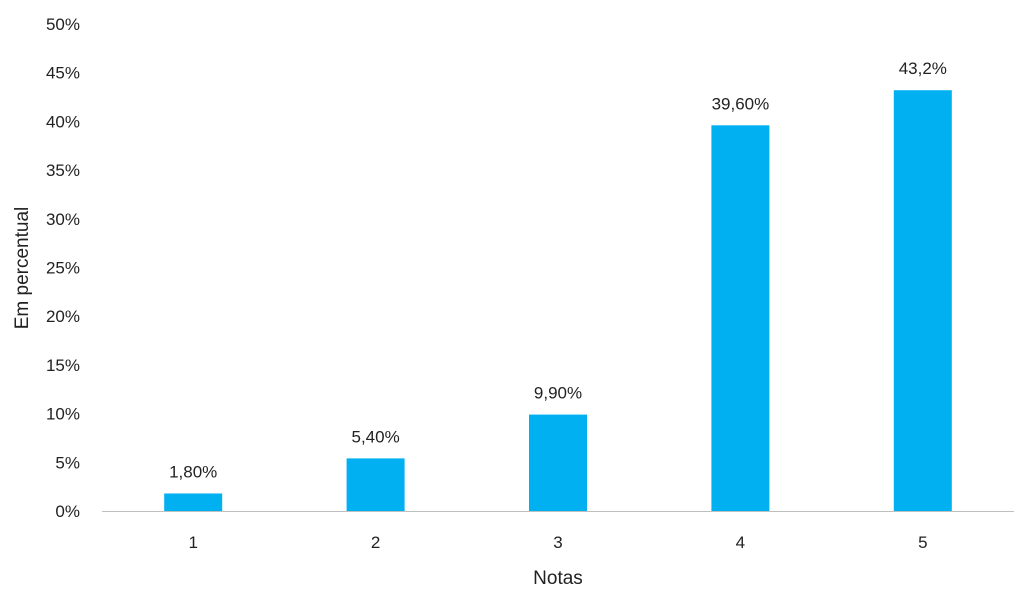 The image size is (1024, 597). What do you see at coordinates (375, 542) in the screenshot?
I see `x-tick-label: 2` at bounding box center [375, 542].